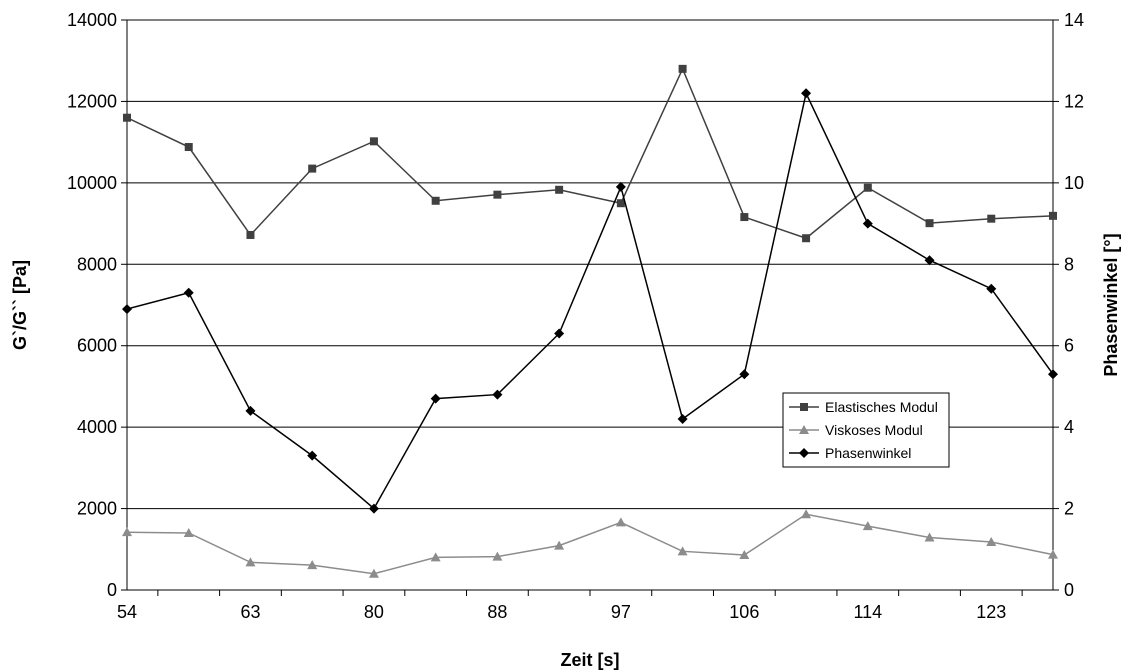  I want to click on x-tick-label: 54, so click(127, 612).